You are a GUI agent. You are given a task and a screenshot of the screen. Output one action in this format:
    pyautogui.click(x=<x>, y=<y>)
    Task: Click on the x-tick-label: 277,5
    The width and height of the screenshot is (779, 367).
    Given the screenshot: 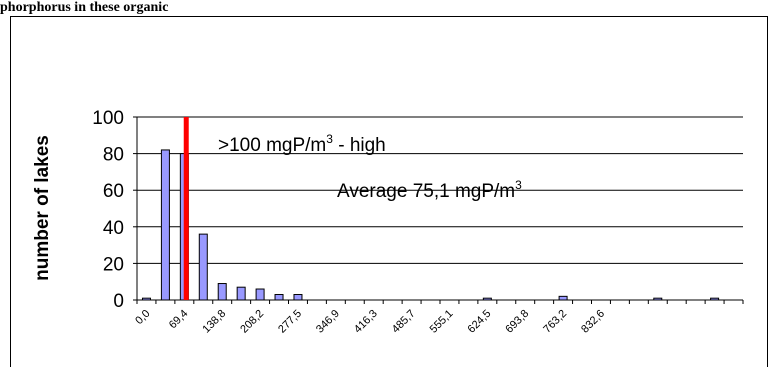 What is the action you would take?
    pyautogui.click(x=290, y=322)
    